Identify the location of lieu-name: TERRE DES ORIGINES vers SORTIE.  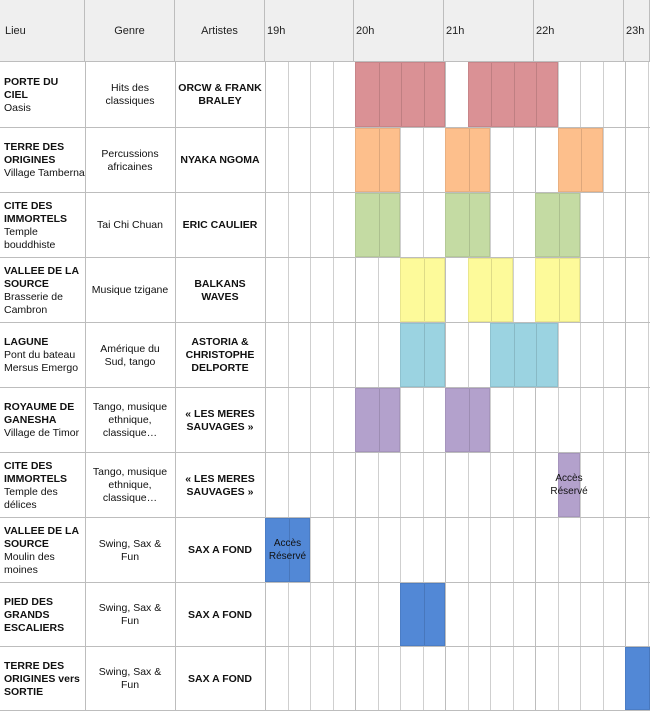
(42, 678).